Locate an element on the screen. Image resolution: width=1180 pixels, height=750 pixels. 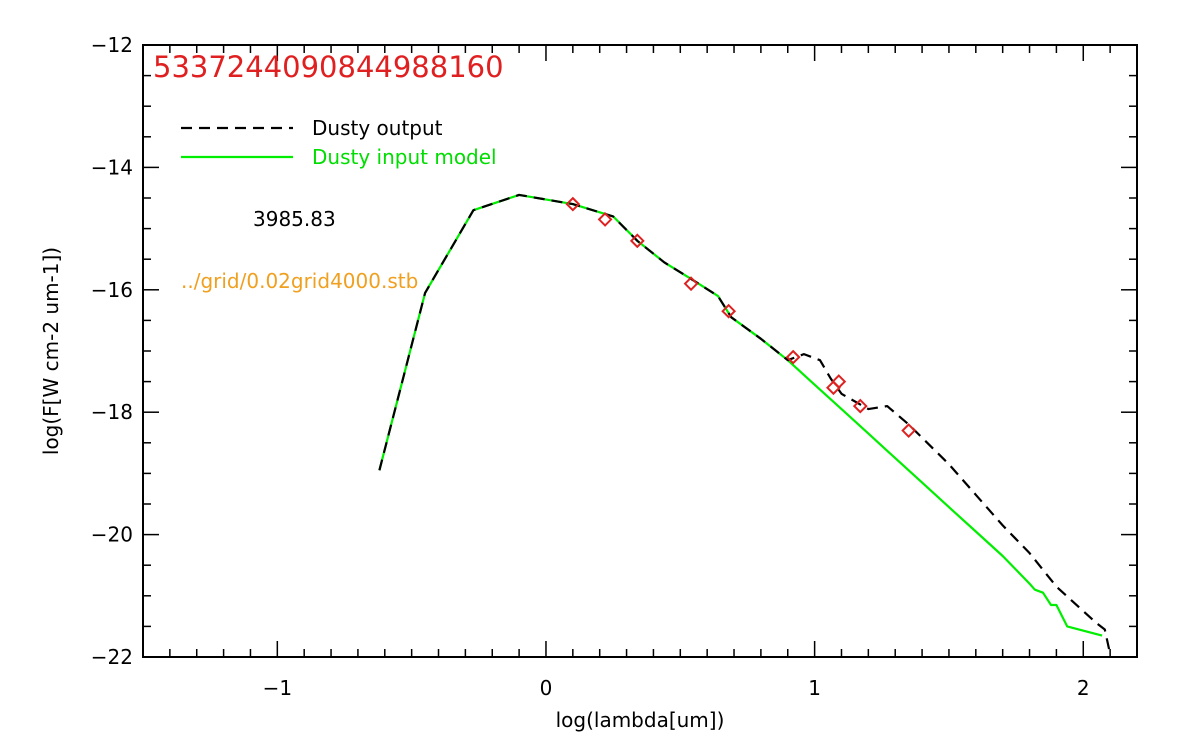
y-tick-label: −20 is located at coordinates (112, 535).